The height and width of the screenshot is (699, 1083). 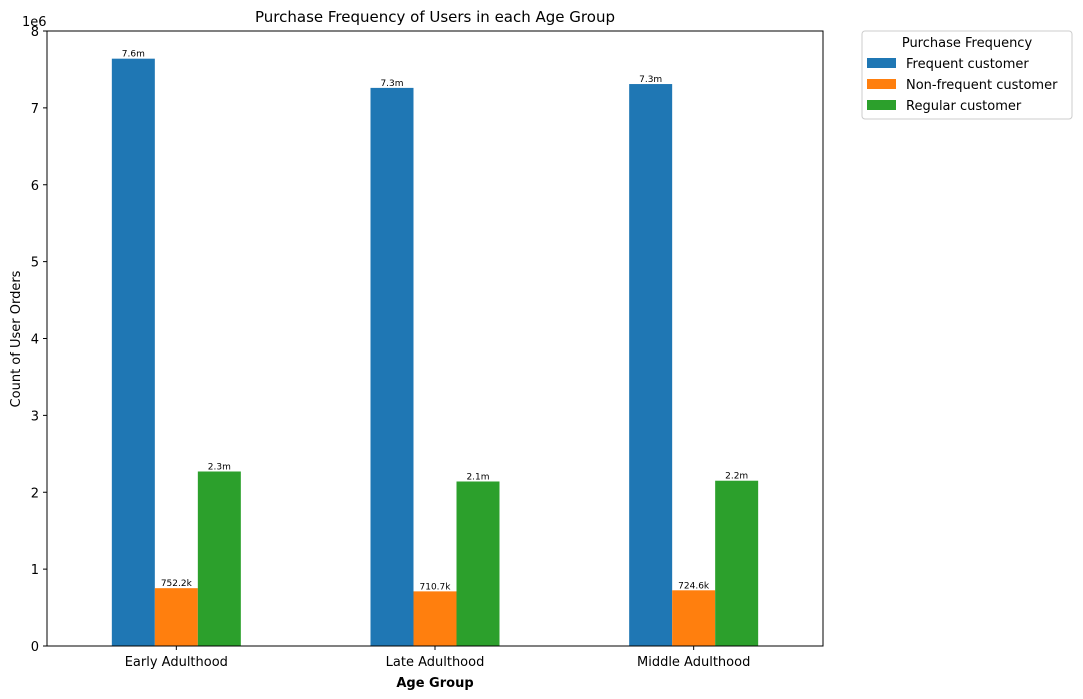 I want to click on bar-data-label: 2.2m, so click(x=736, y=477).